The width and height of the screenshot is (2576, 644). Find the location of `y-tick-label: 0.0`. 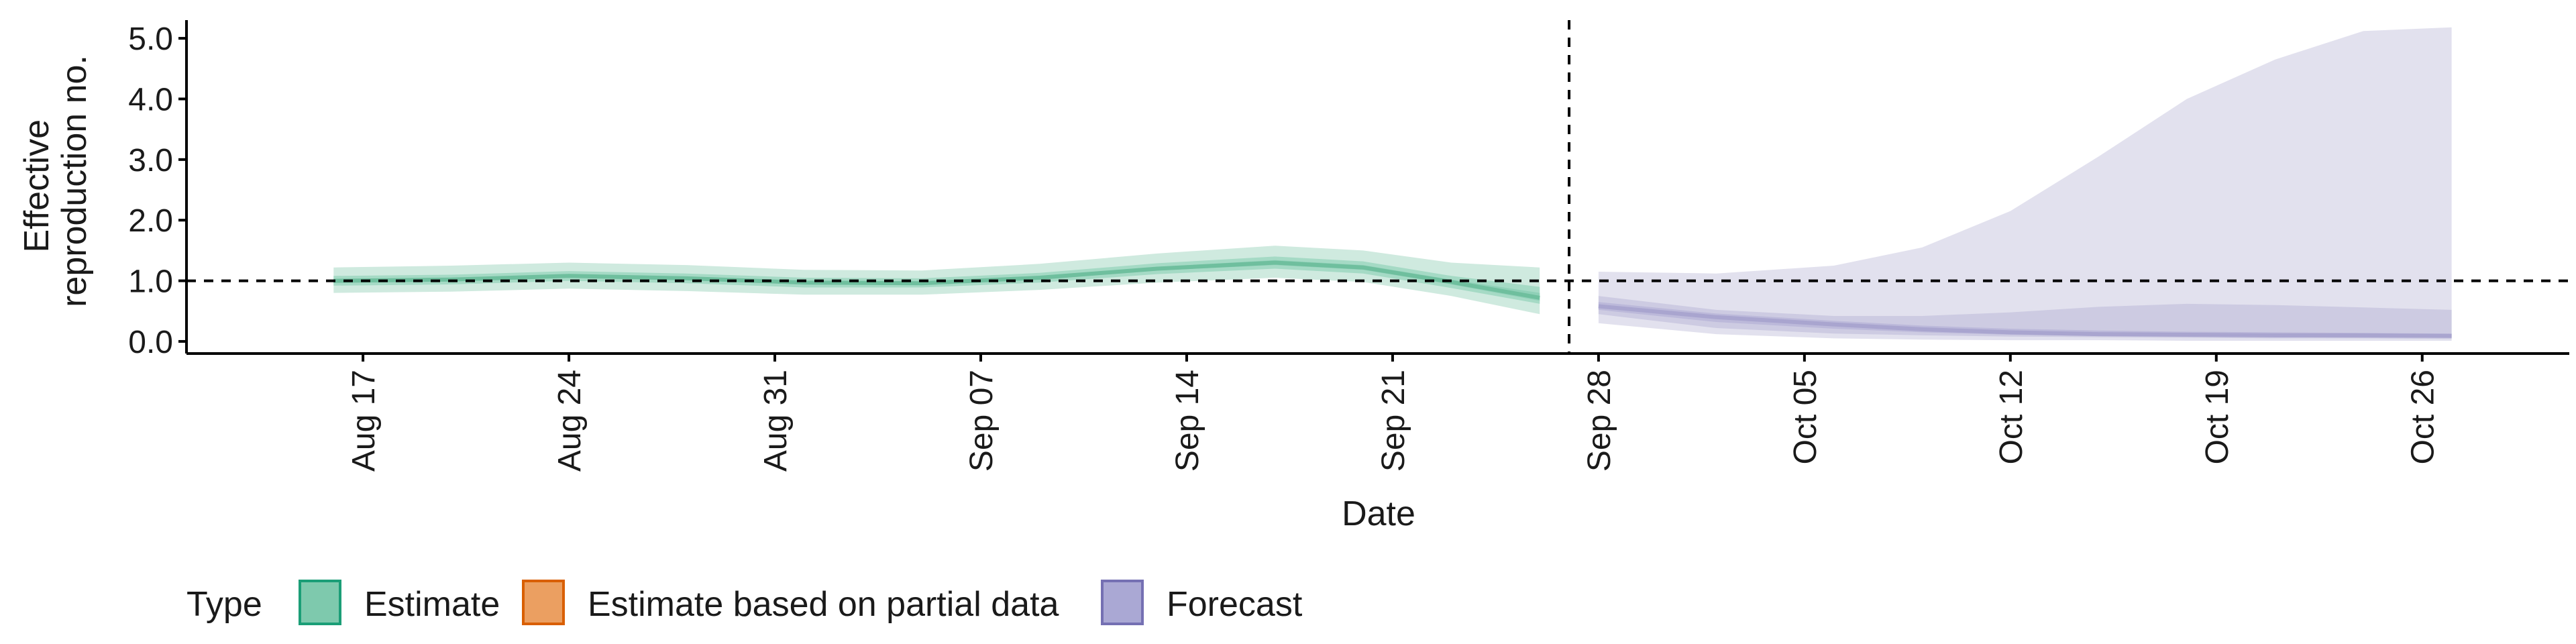

y-tick-label: 0.0 is located at coordinates (150, 342).